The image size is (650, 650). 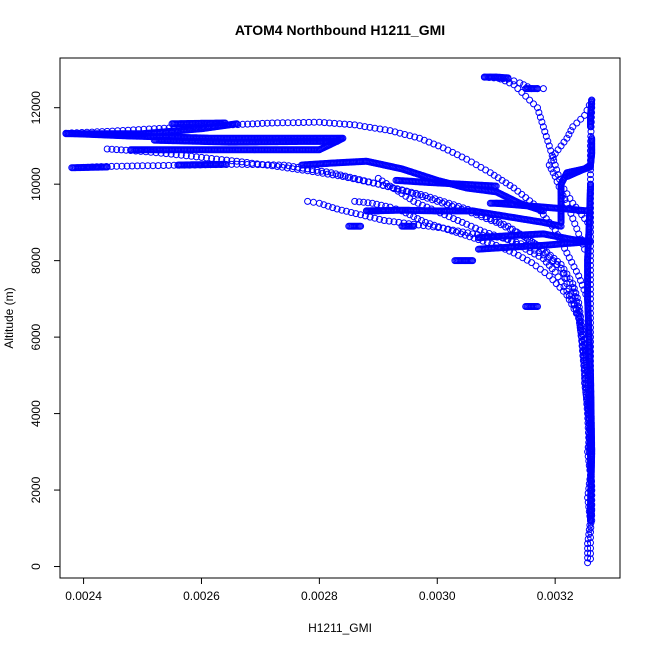 I want to click on y-tick-label: 2000, so click(x=36, y=489).